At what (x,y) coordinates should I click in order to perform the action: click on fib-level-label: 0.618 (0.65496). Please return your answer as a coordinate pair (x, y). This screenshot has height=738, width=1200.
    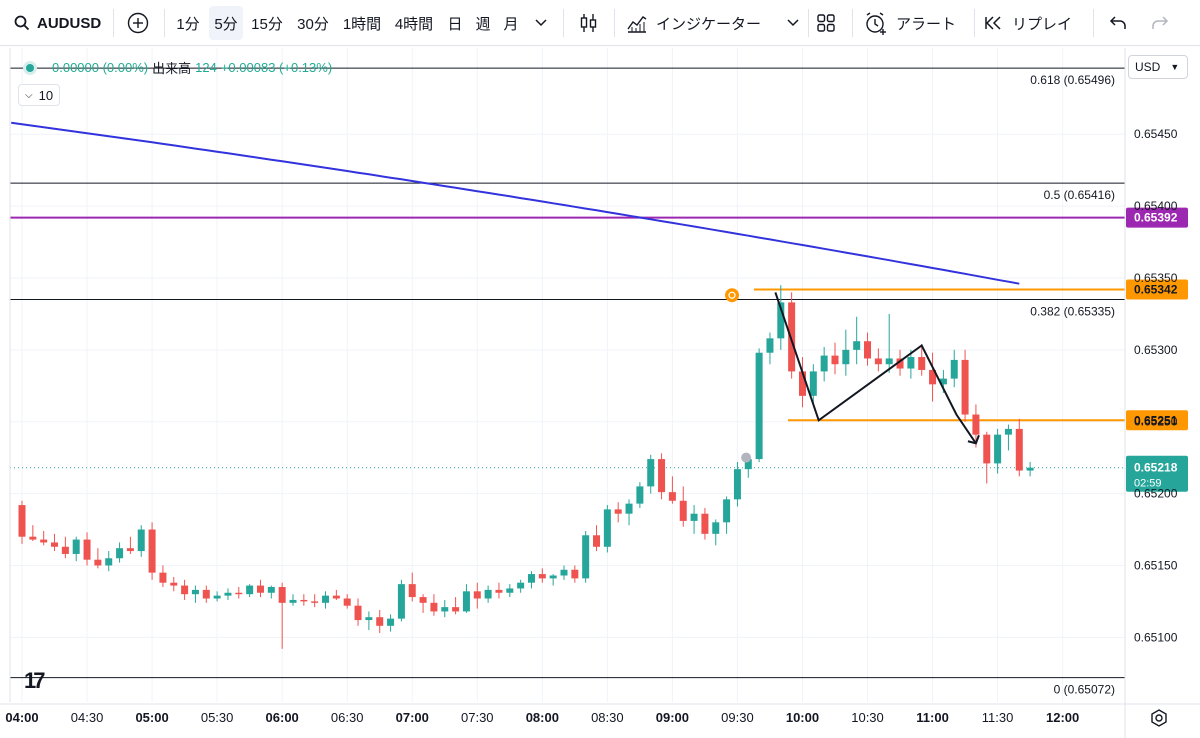
    Looking at the image, I should click on (1072, 80).